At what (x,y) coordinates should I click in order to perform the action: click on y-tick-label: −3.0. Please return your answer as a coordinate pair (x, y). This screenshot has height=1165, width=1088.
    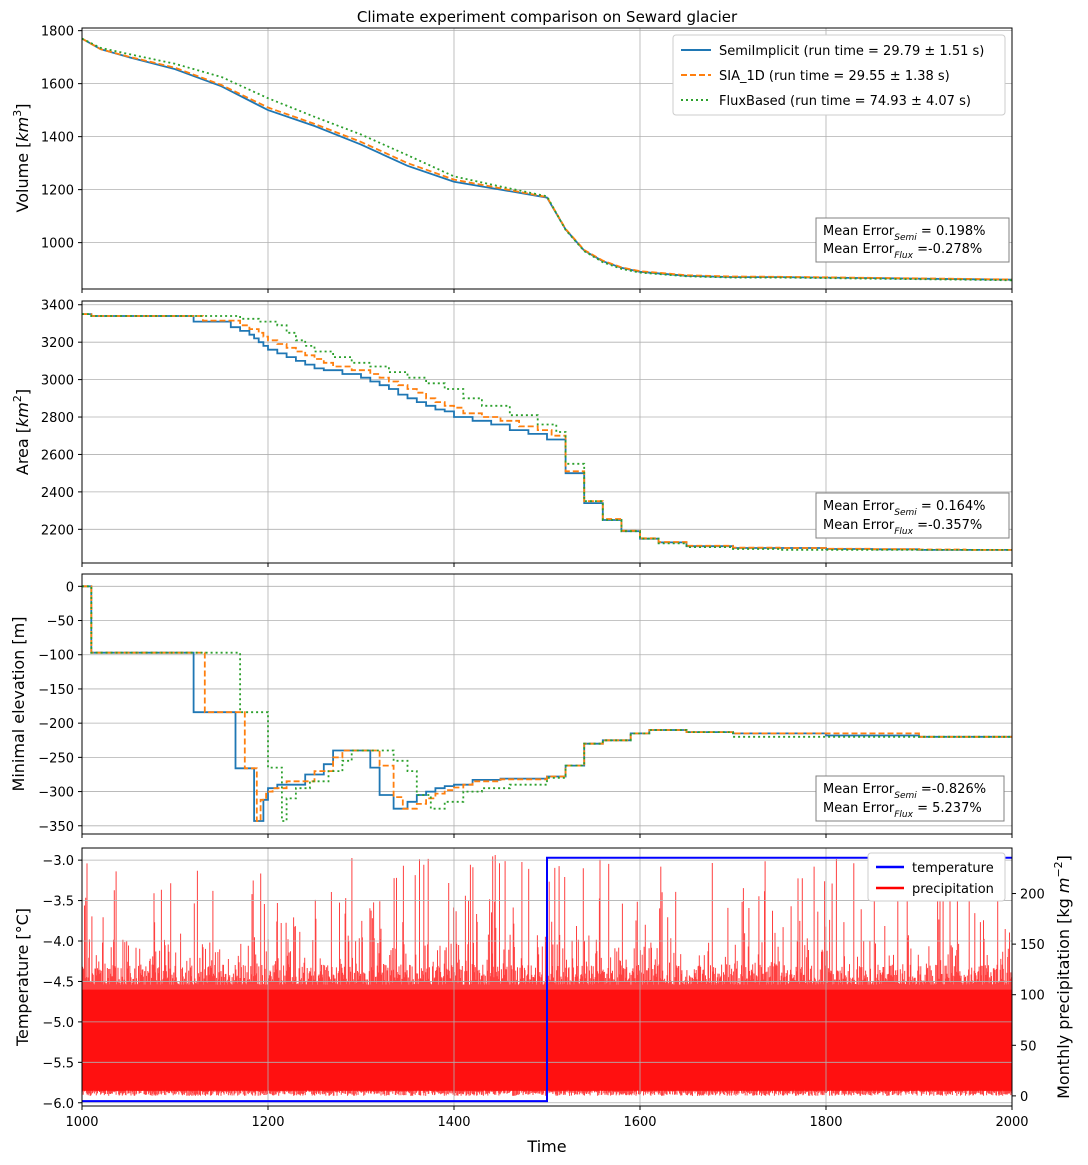
    Looking at the image, I should click on (58, 861).